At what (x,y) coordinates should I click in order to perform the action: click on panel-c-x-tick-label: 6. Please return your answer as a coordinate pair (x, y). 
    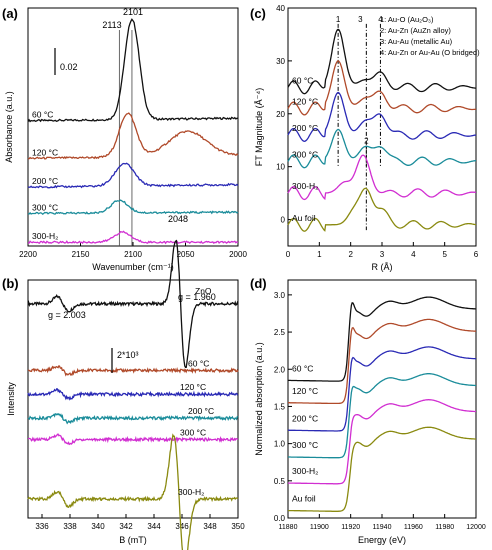
    Looking at the image, I should click on (476, 254).